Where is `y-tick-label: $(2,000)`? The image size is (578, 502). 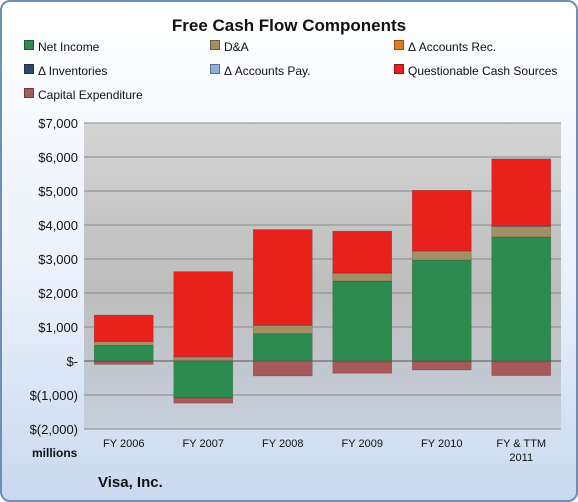 y-tick-label: $(2,000) is located at coordinates (54, 429).